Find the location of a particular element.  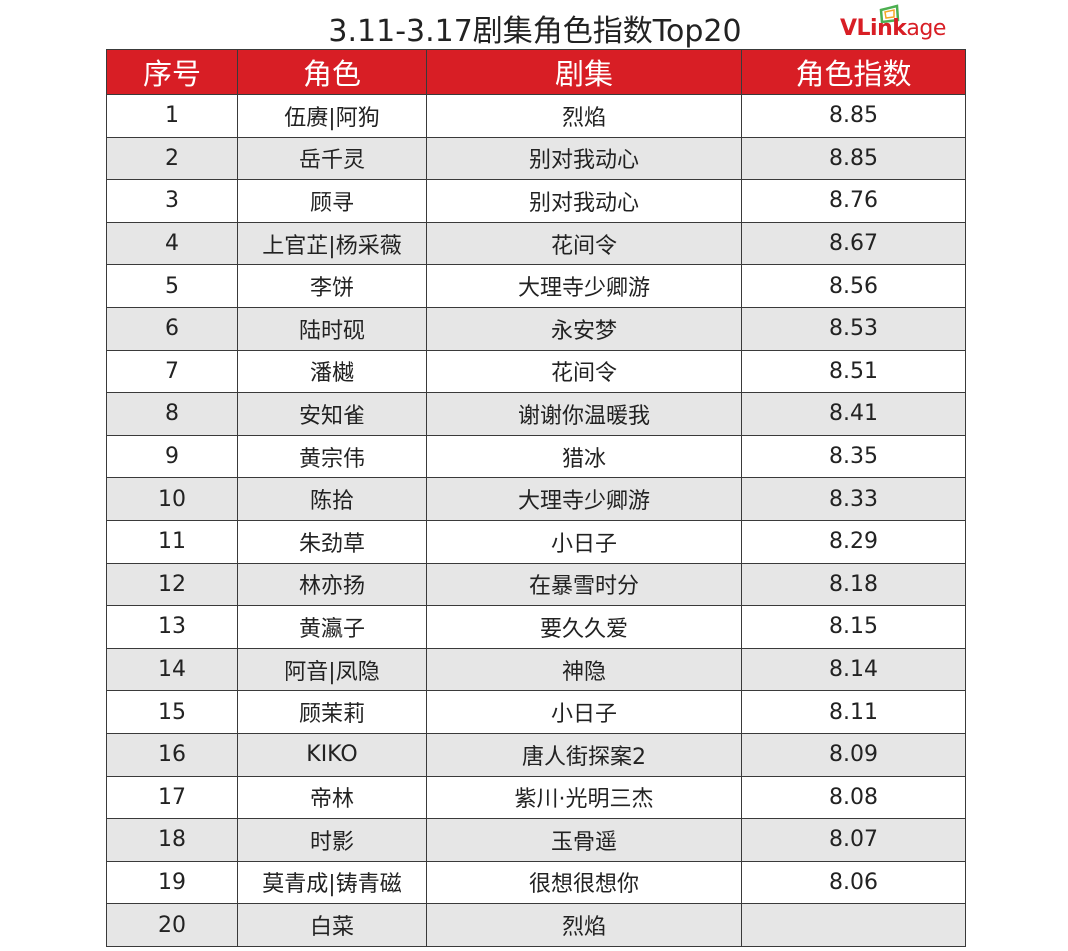

cell-drama: 谢谢你温暖我 is located at coordinates (584, 414).